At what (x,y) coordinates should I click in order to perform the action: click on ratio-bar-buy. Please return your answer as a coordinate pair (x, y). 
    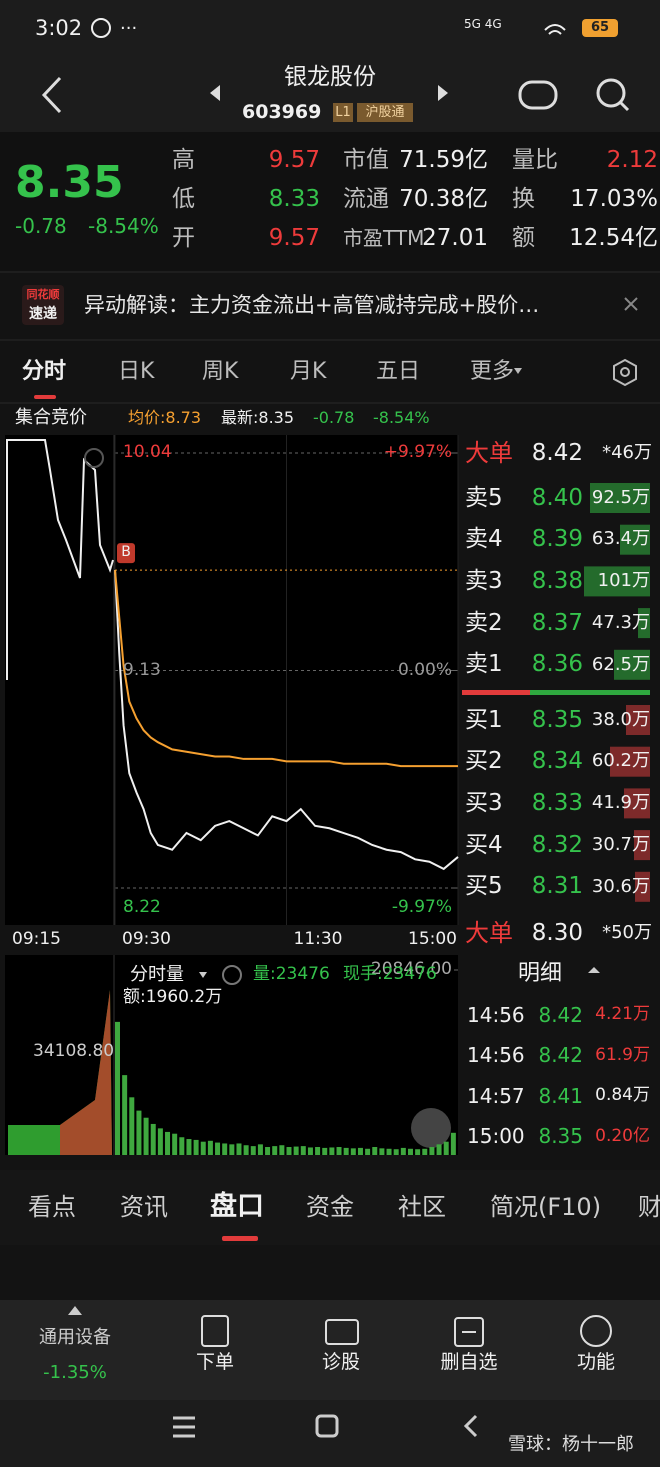
    Looking at the image, I should click on (496, 692).